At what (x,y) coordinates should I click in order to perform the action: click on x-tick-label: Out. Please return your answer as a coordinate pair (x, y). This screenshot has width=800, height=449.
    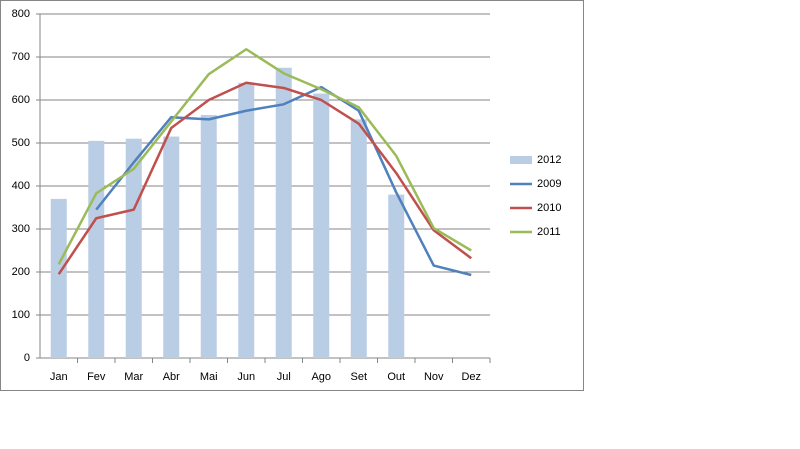
    Looking at the image, I should click on (396, 377).